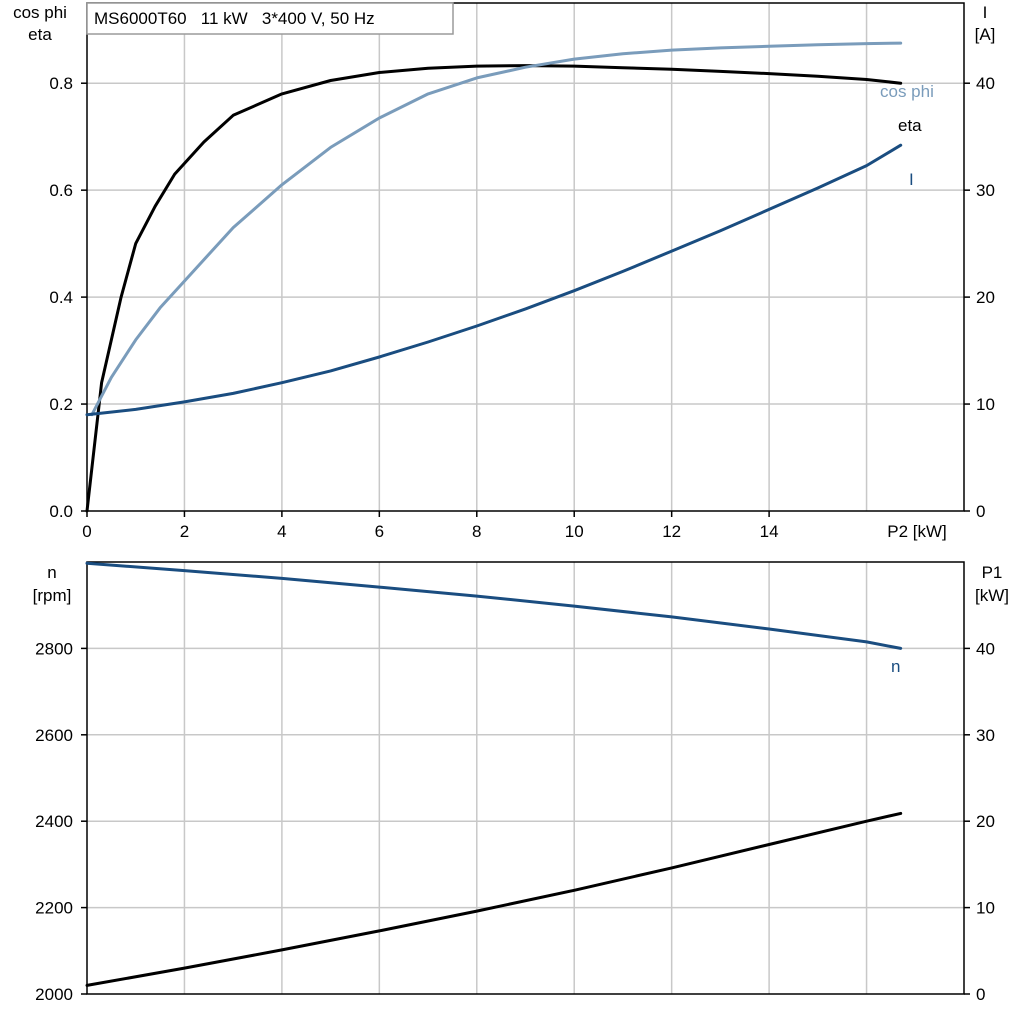  Describe the element at coordinates (574, 531) in the screenshot. I see `x-tick-label: 10` at that location.